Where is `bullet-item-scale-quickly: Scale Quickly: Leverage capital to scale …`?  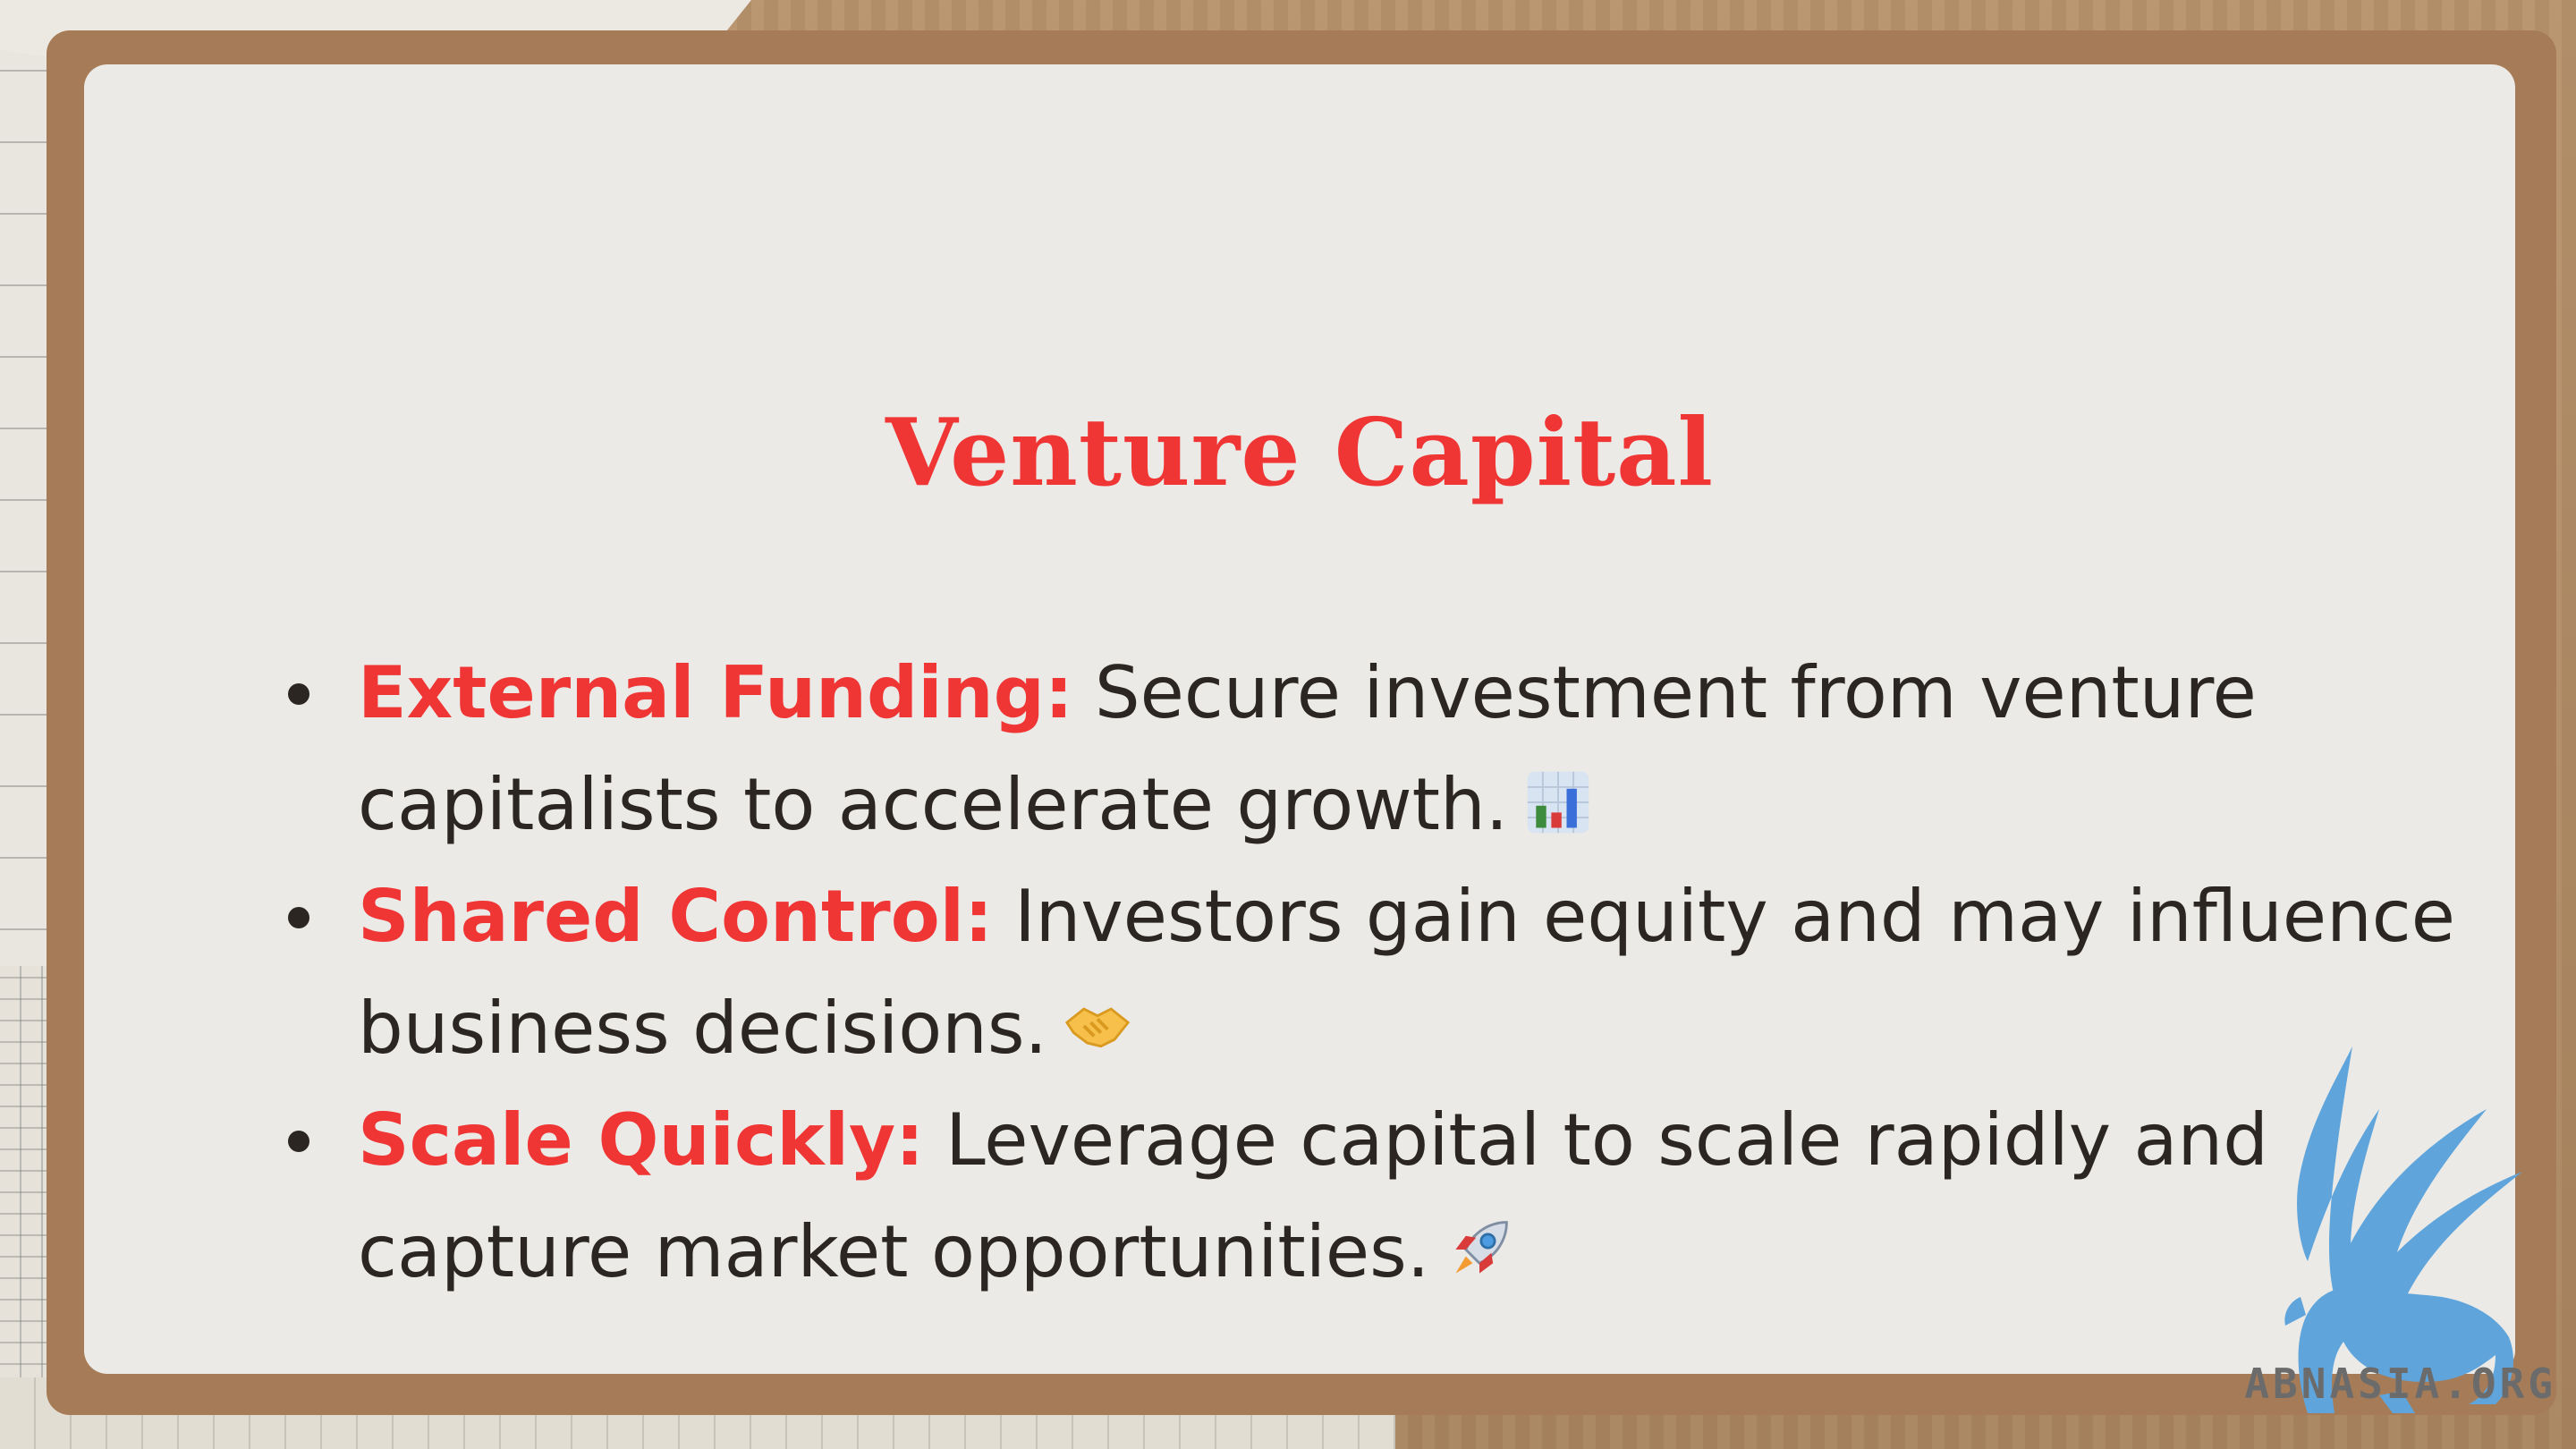
bullet-item-scale-quickly: Scale Quickly: Leverage capital to scale … is located at coordinates (1417, 1196).